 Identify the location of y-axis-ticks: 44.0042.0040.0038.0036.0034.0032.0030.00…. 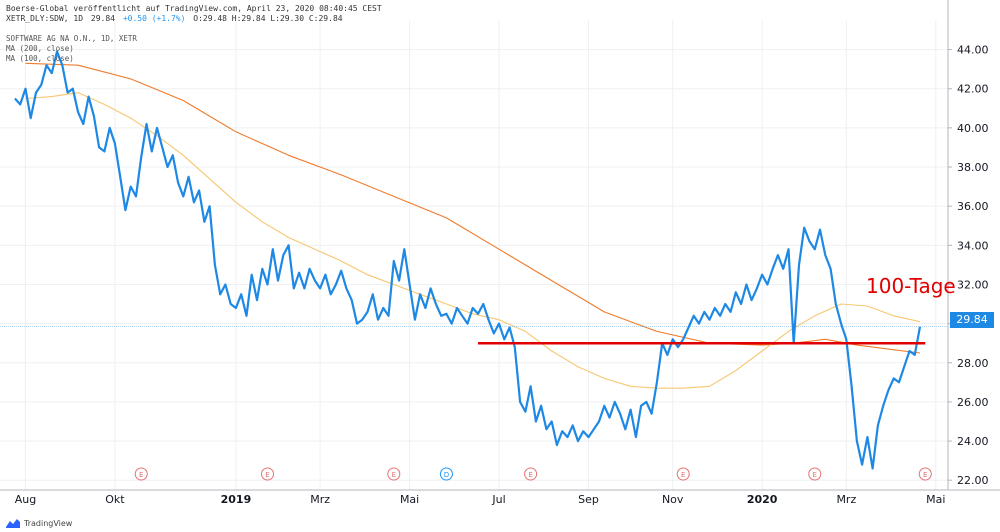
(968, 265).